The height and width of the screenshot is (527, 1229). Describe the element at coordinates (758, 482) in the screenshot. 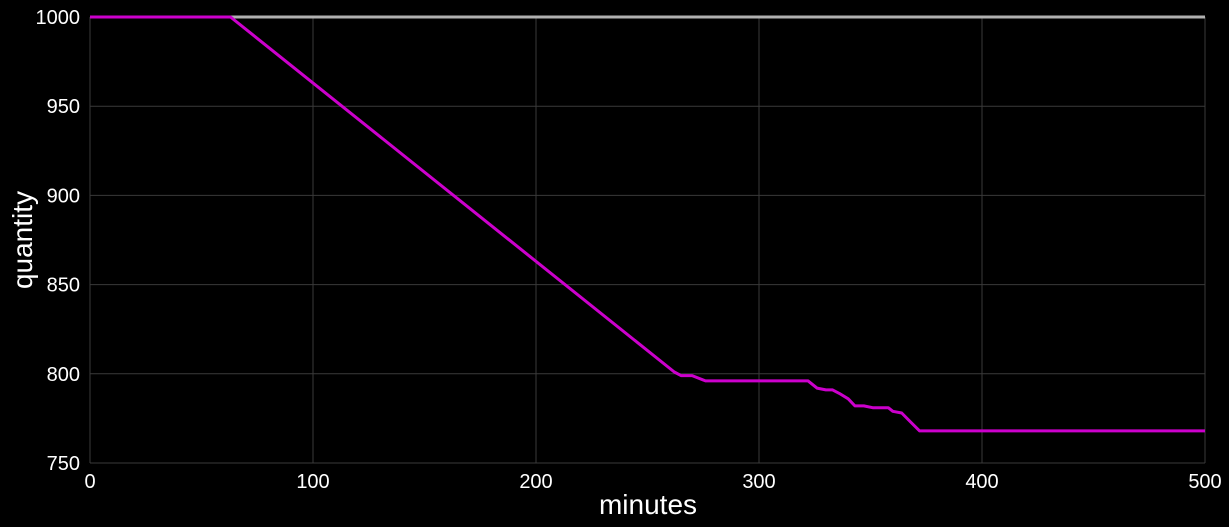

I see `x-tick-label: 300` at that location.